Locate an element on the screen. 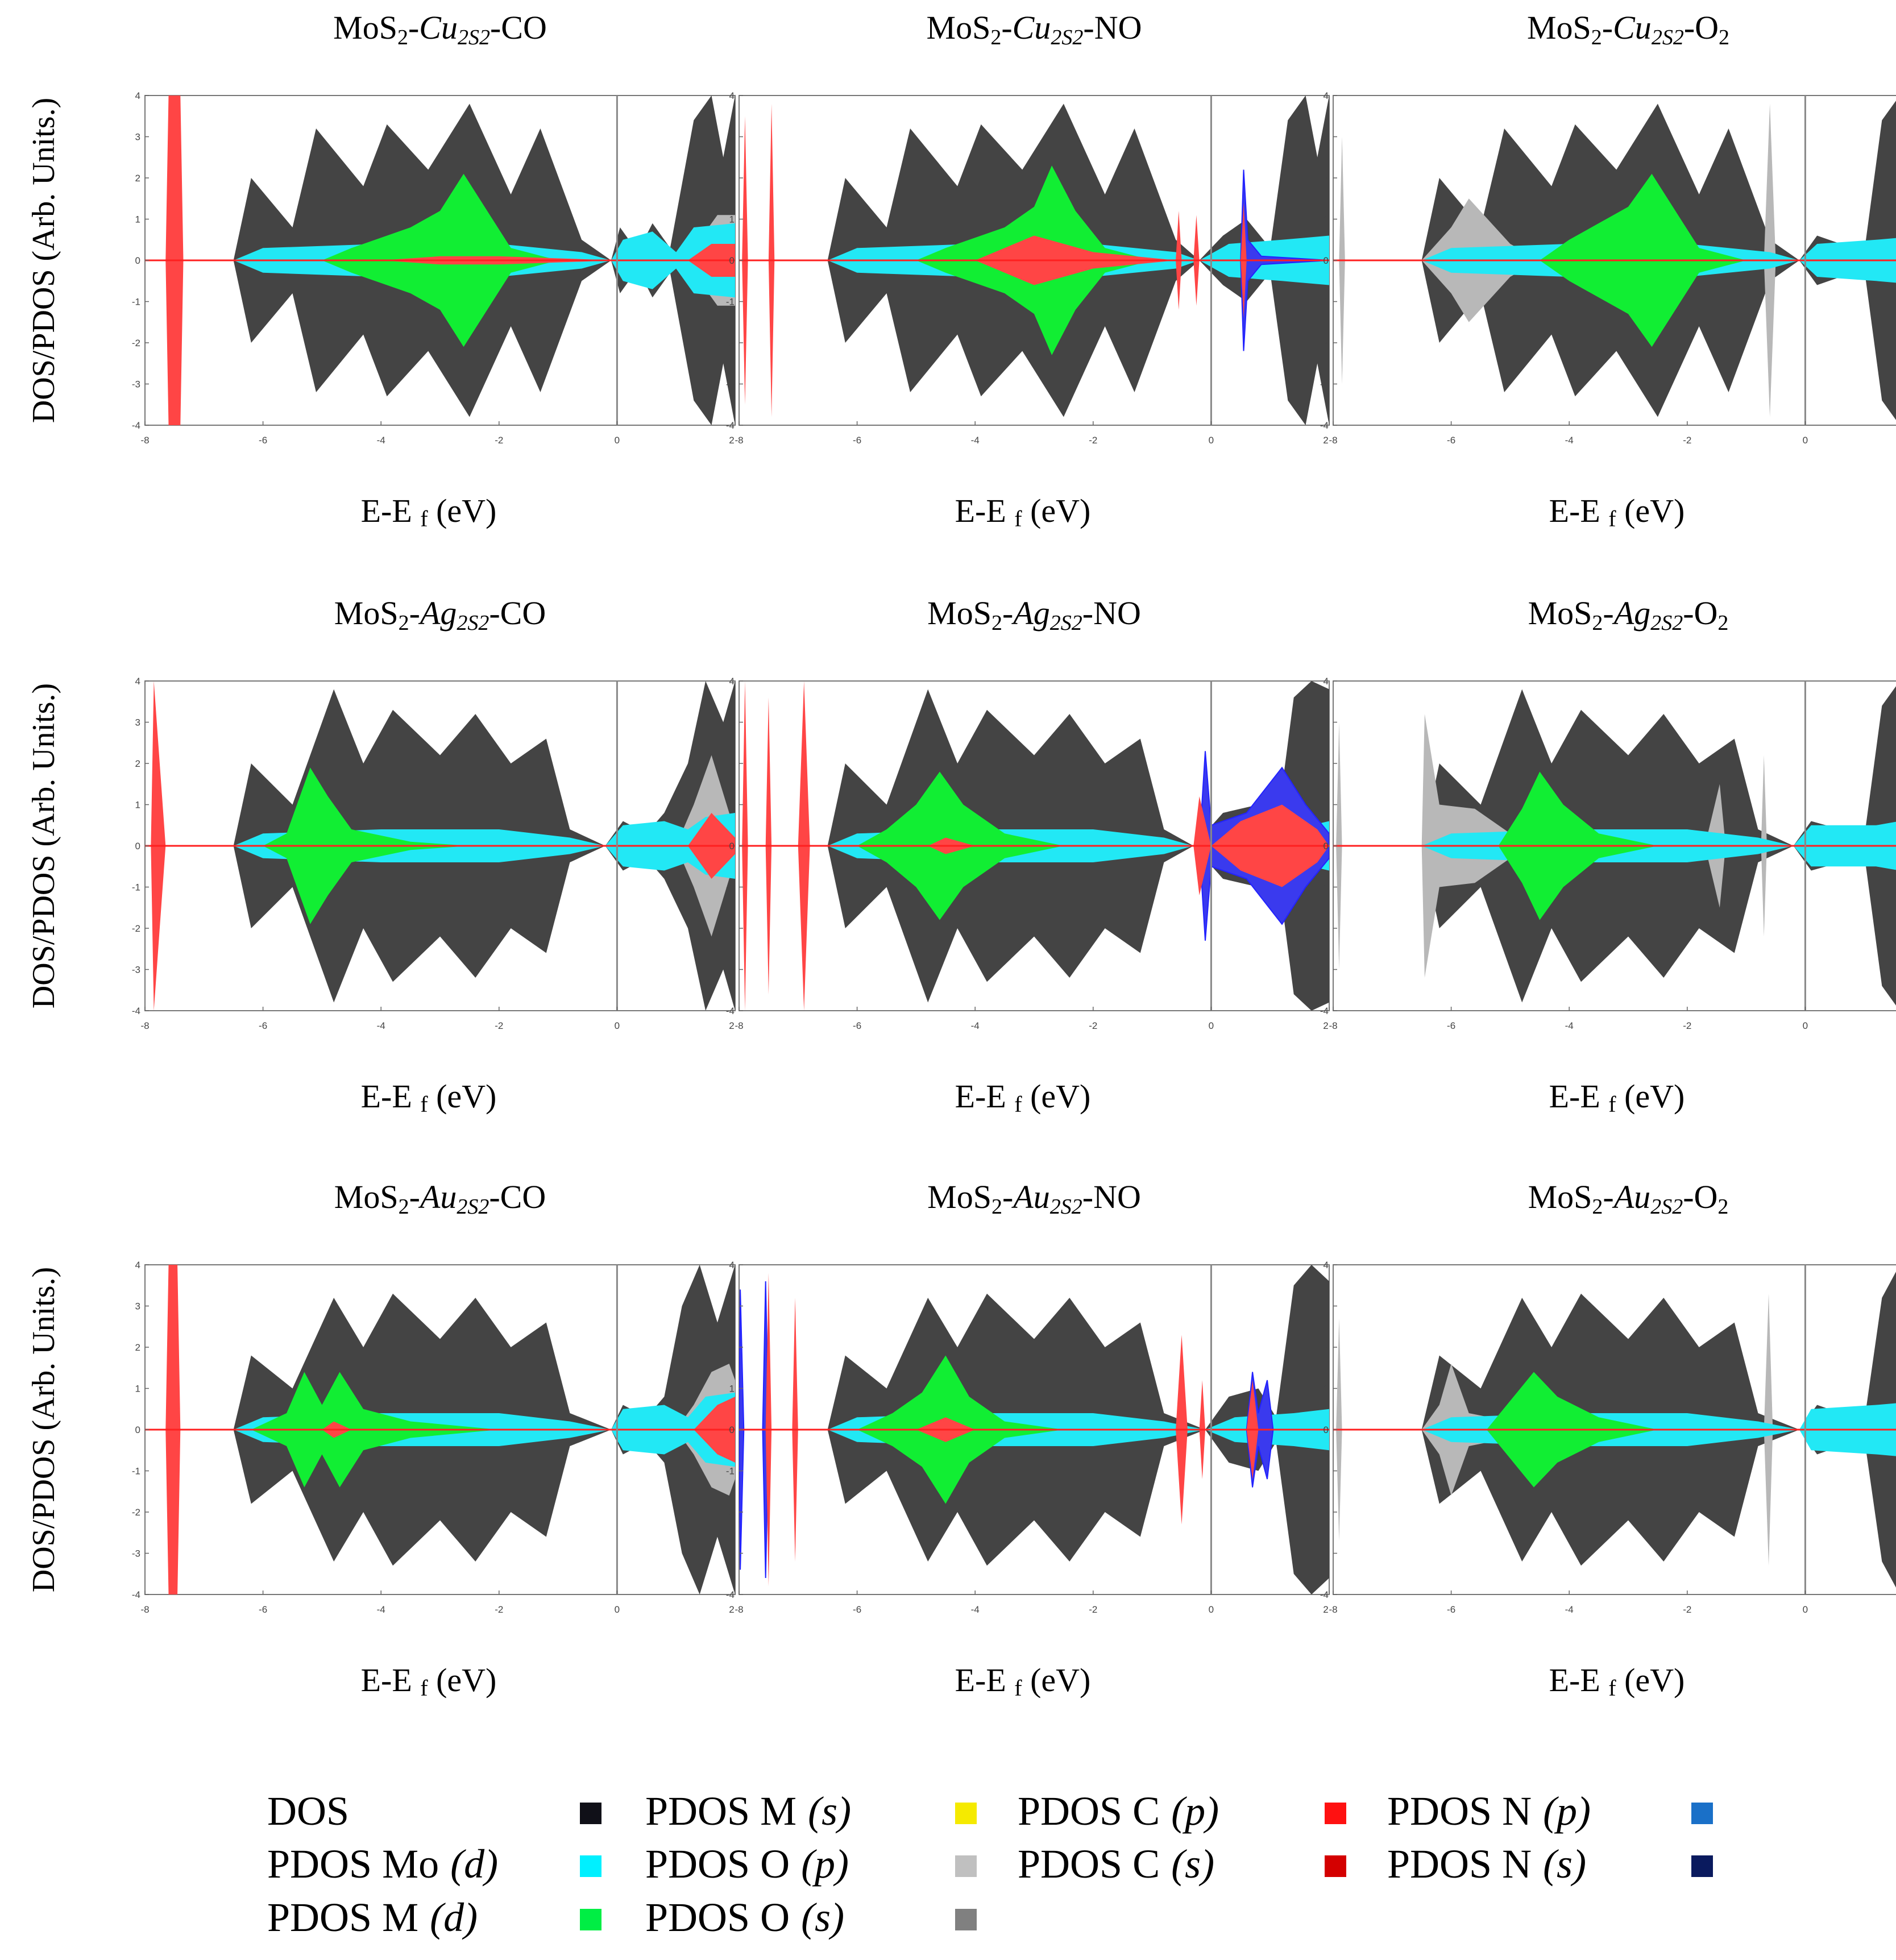 This screenshot has width=1896, height=1960. legend-label: PDOS M (s) is located at coordinates (748, 1811).